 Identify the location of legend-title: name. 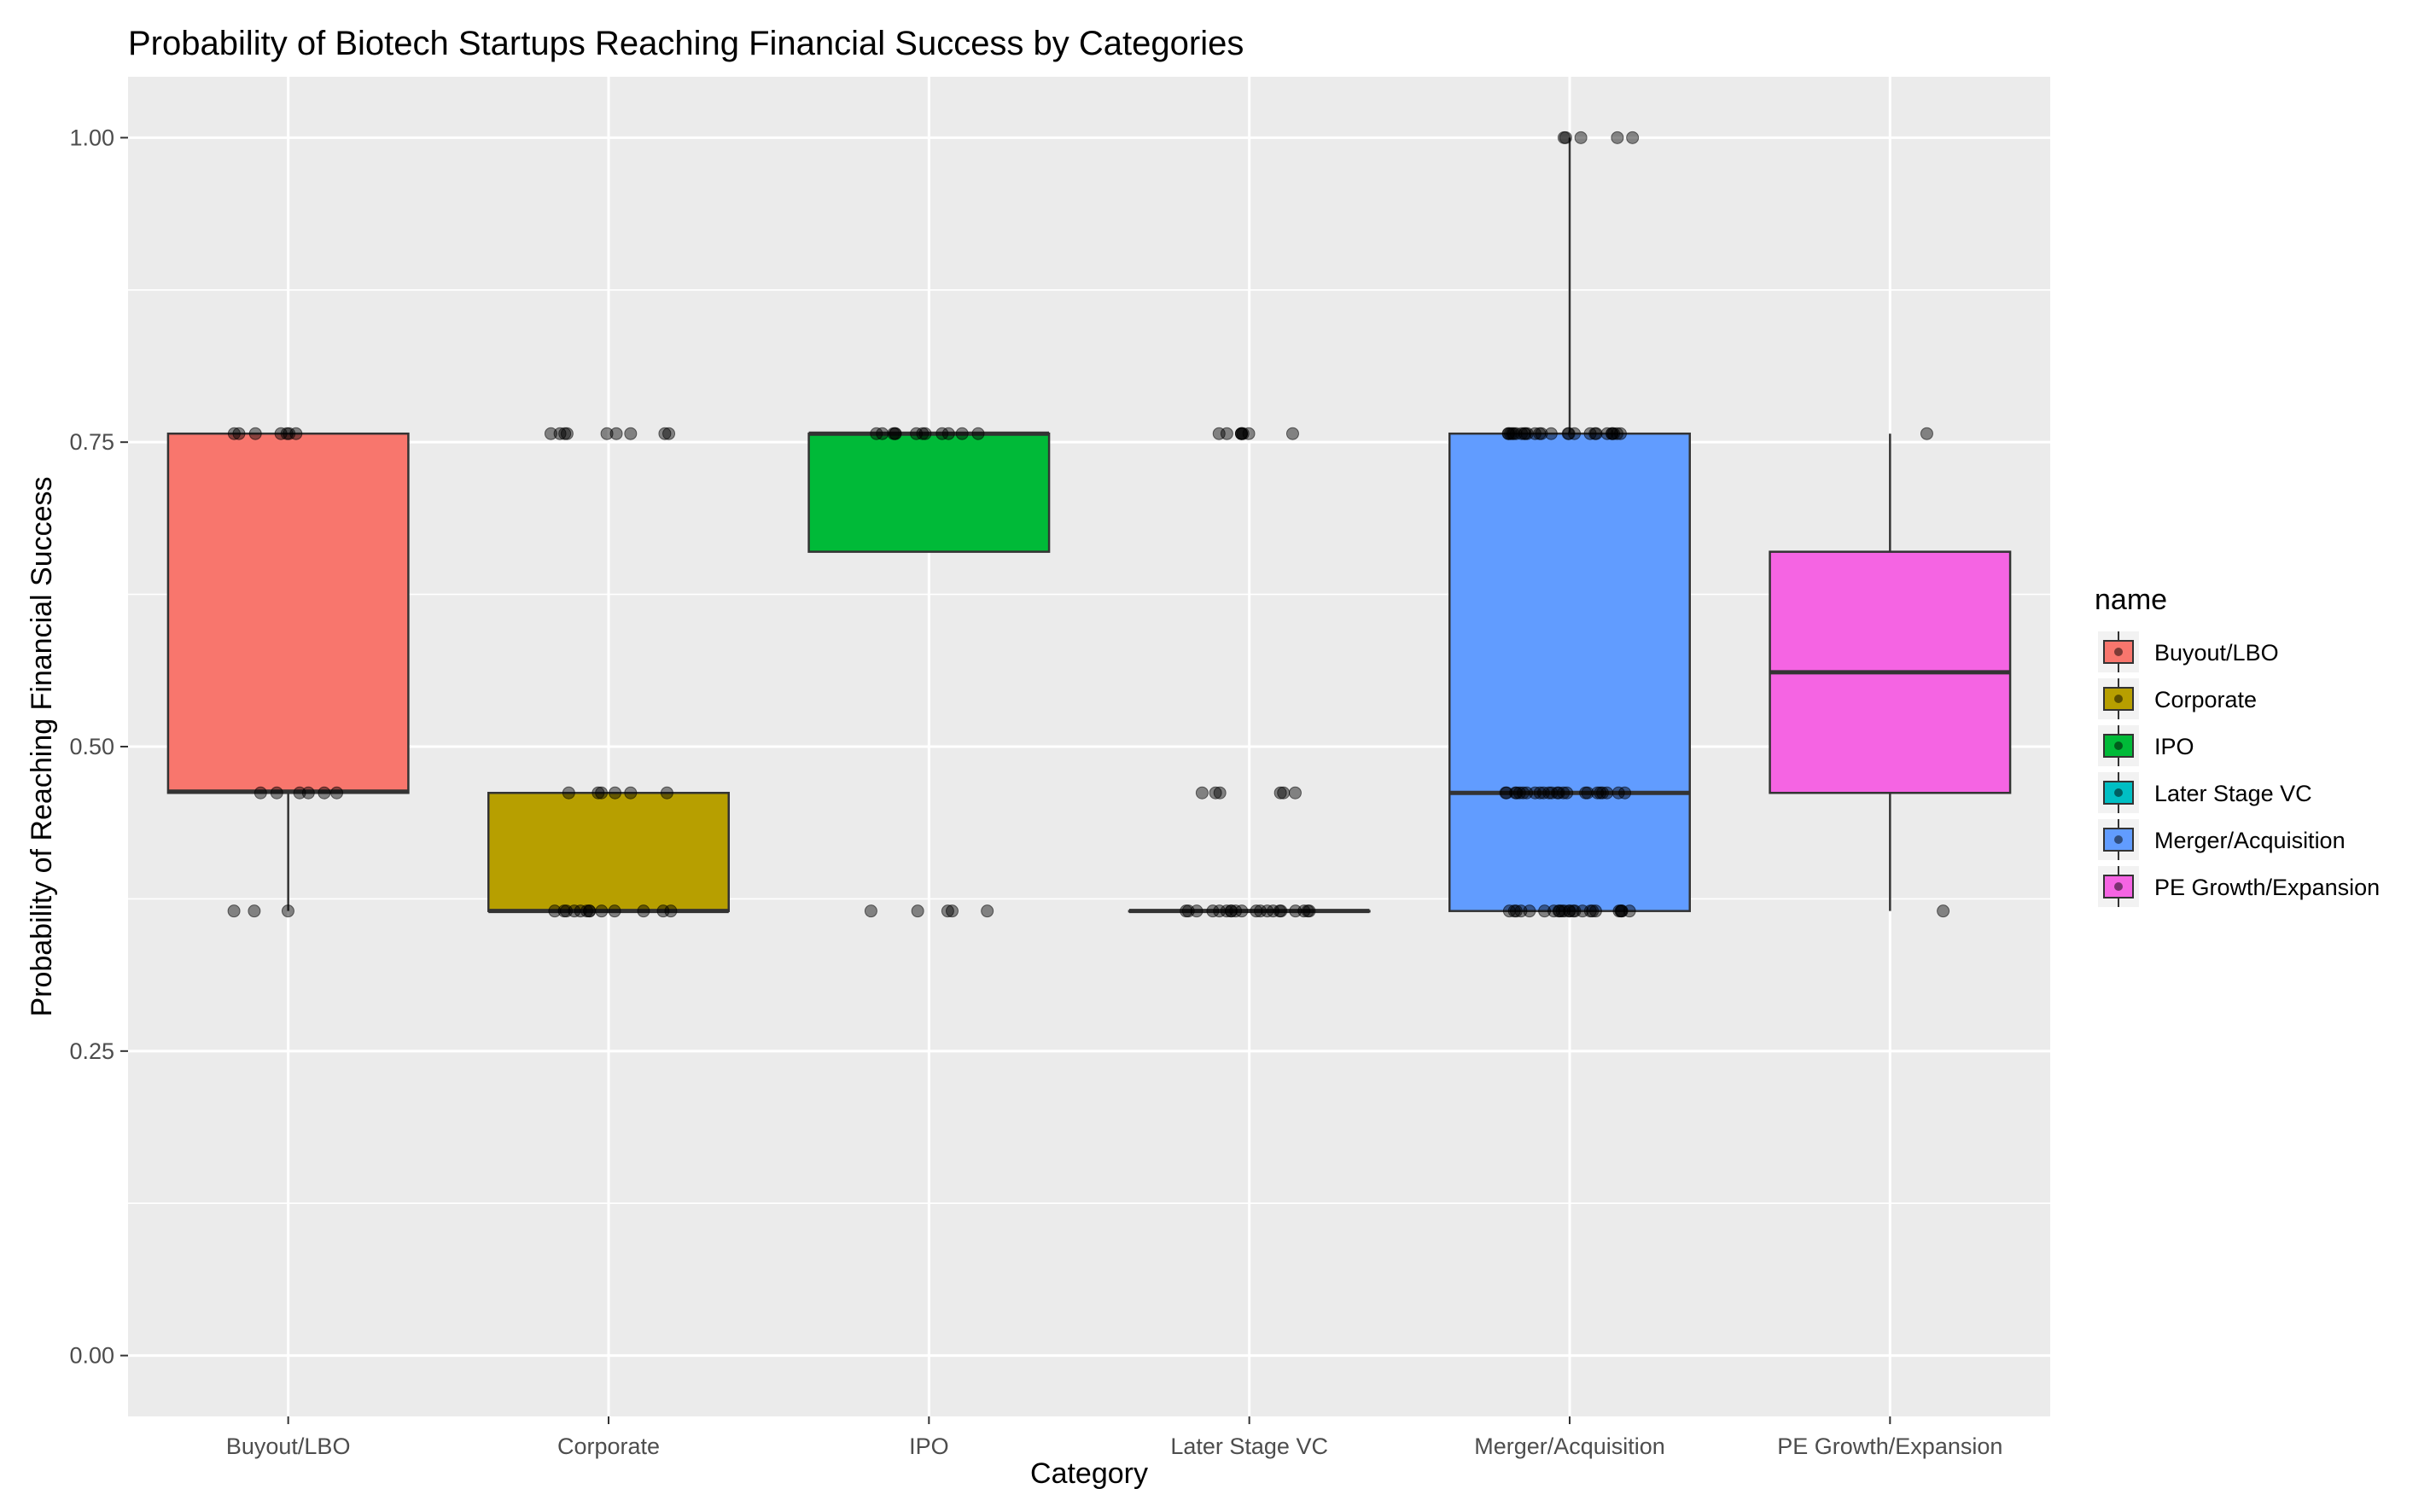
(2131, 600).